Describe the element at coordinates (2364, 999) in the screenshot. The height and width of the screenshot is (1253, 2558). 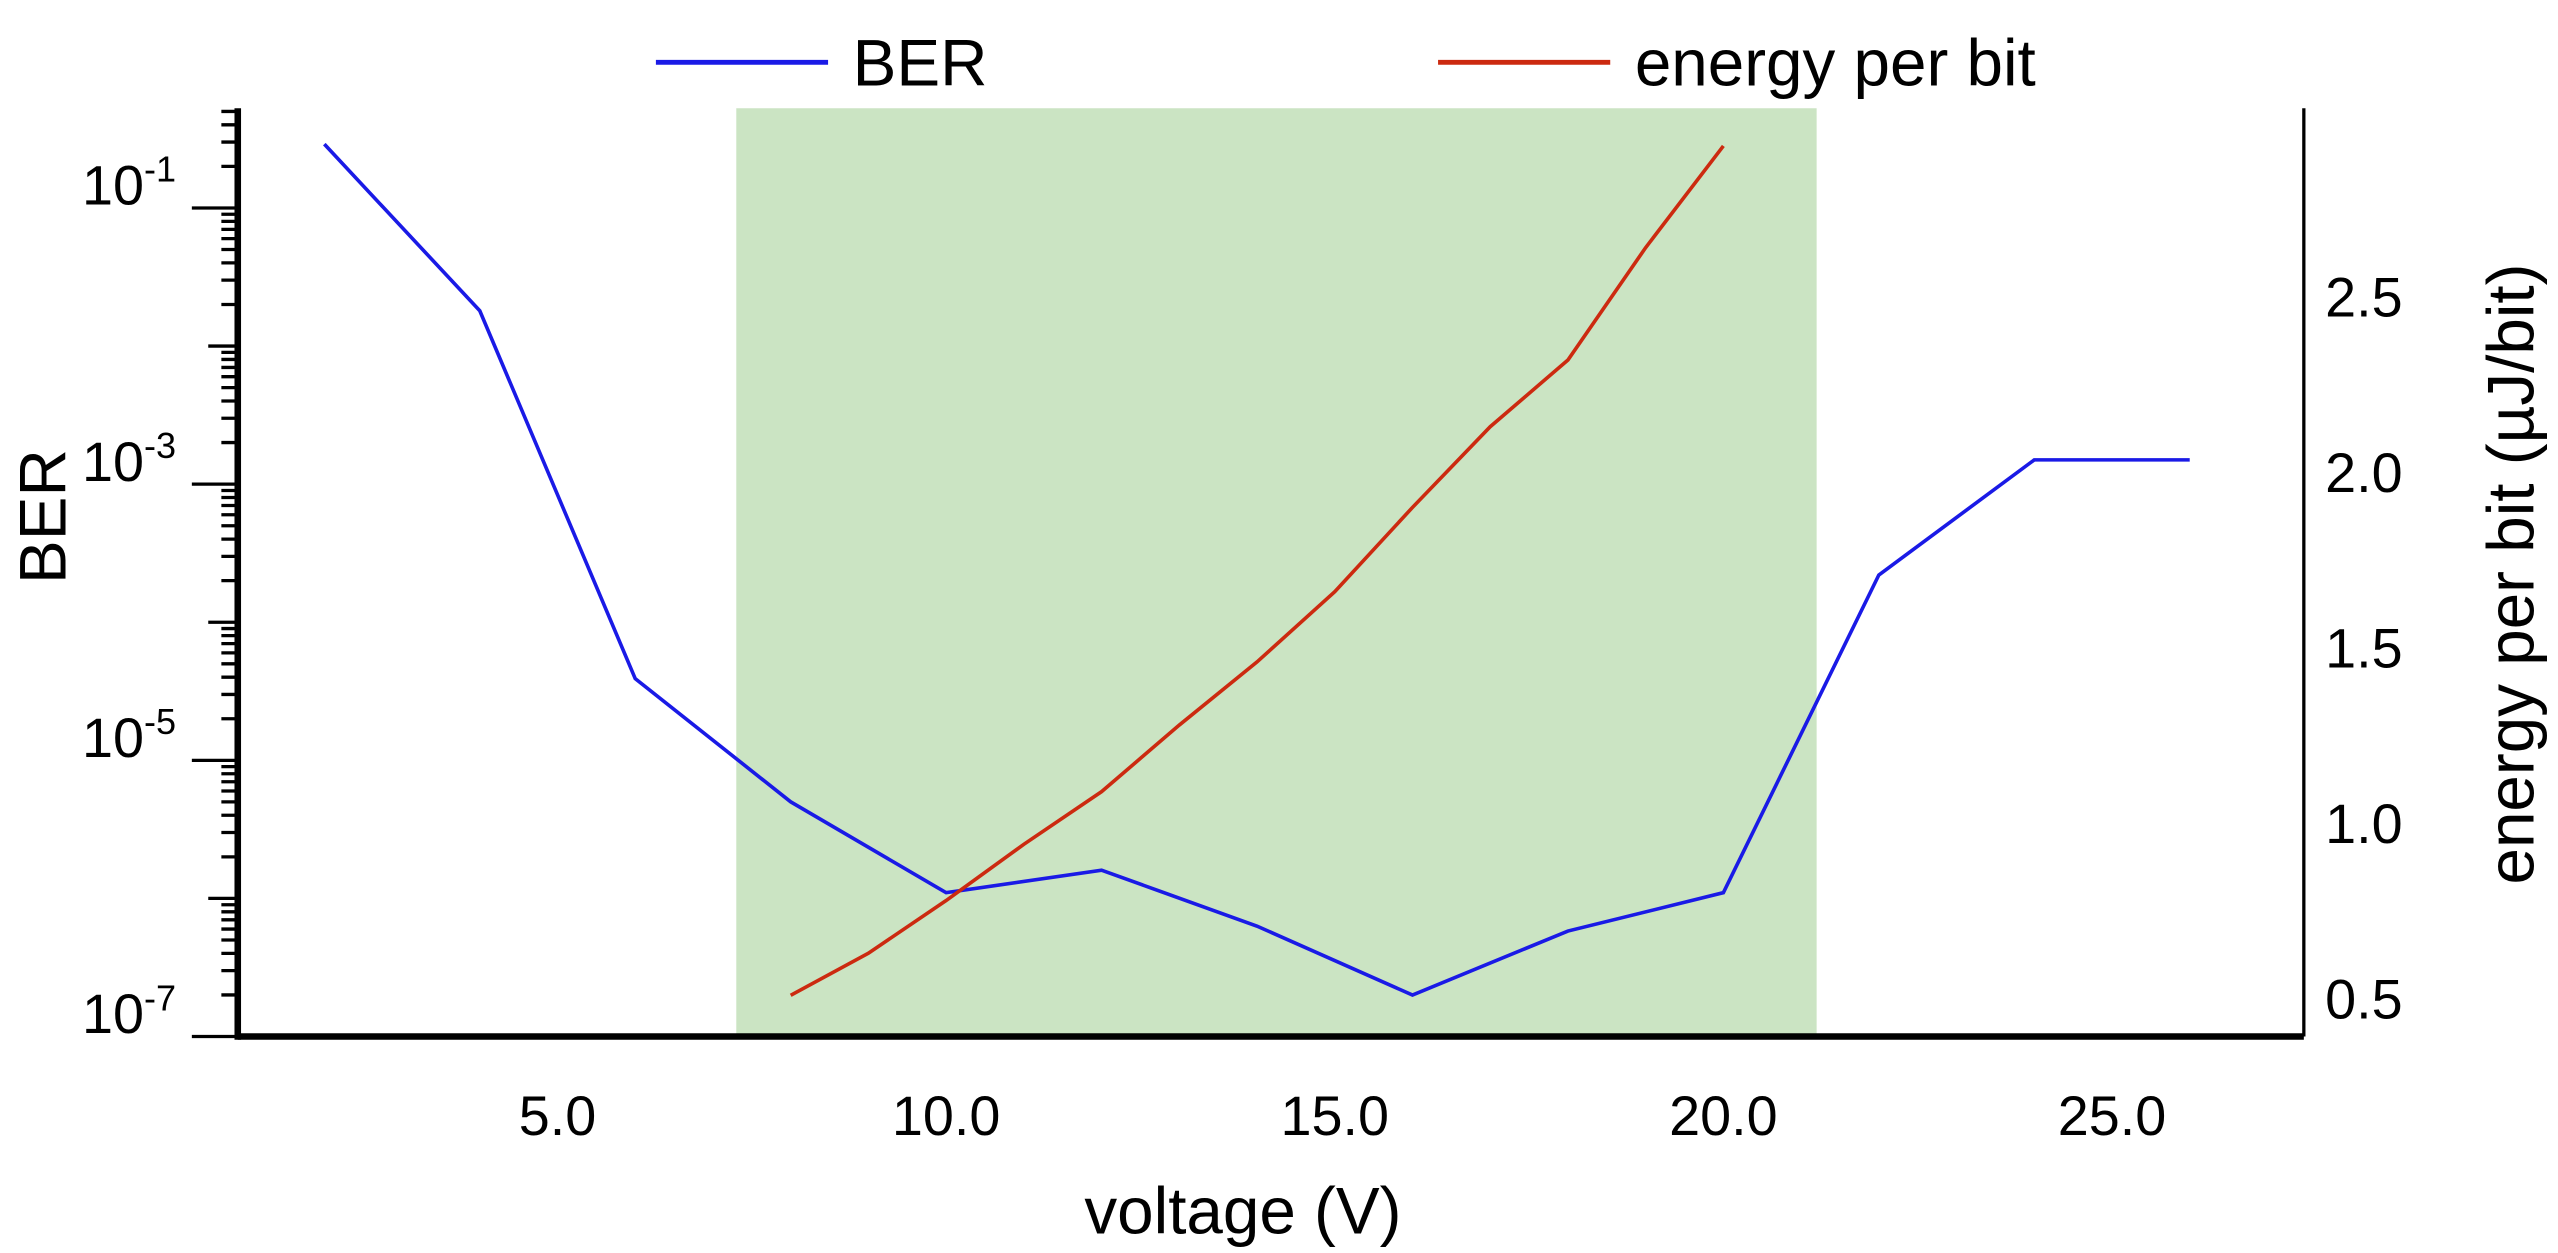
I see `y2-tick-label: 0.5` at that location.